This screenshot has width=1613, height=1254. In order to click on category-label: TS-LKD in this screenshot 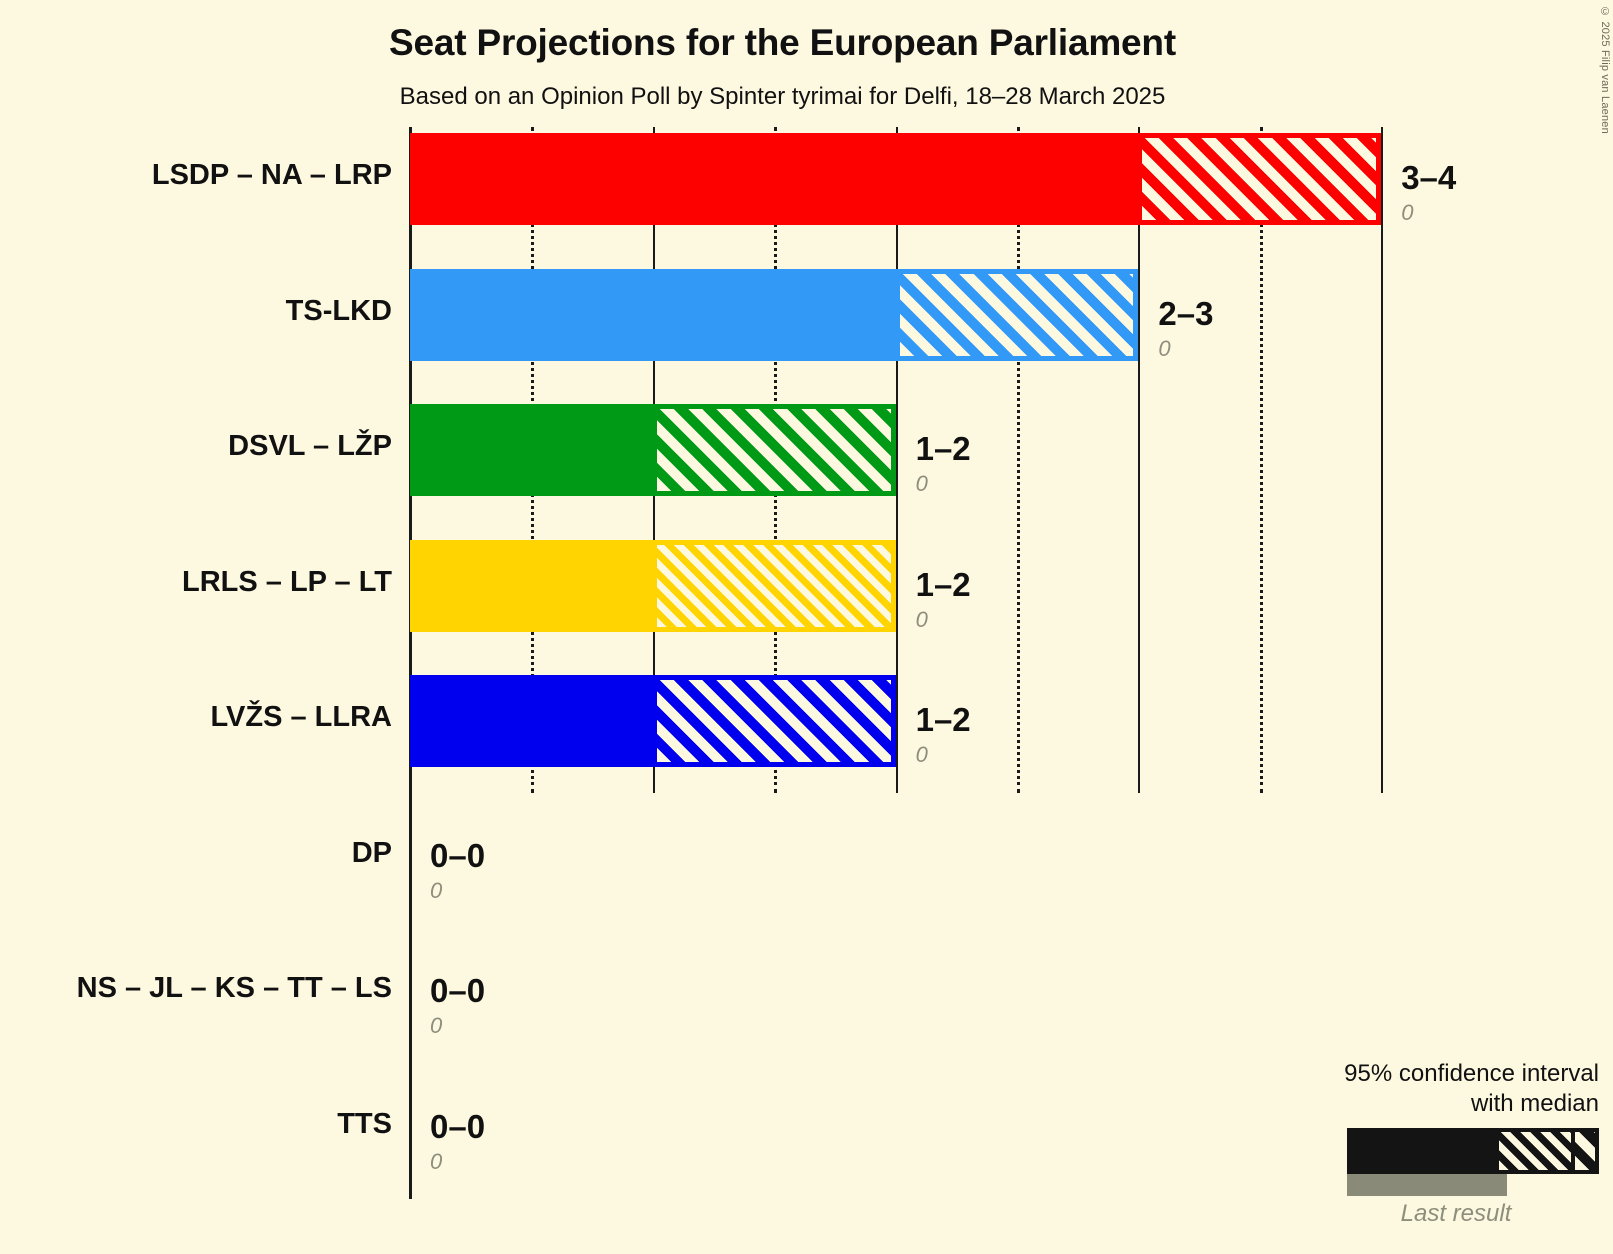, I will do `click(338, 310)`.